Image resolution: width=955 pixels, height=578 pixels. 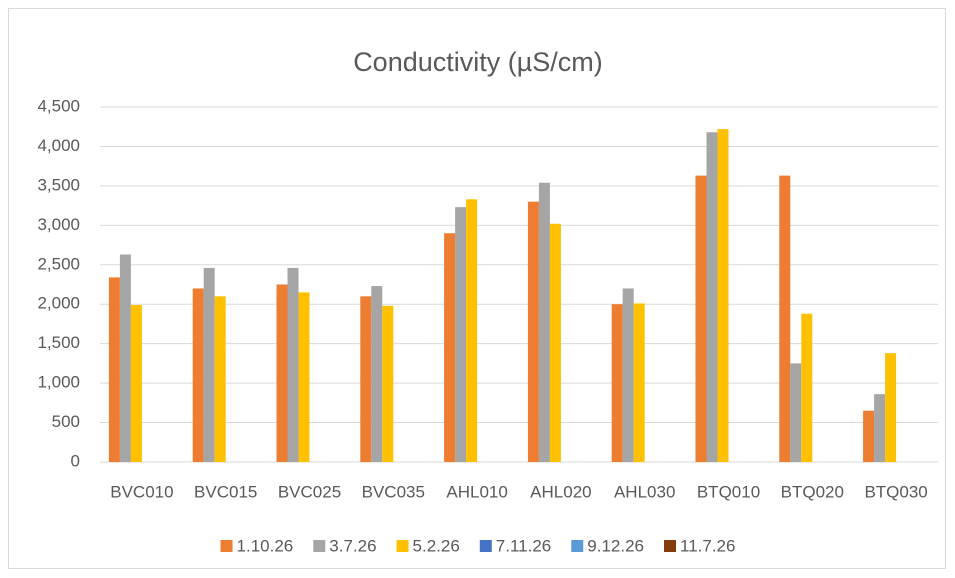 What do you see at coordinates (560, 491) in the screenshot?
I see `x-tick-label: AHL020` at bounding box center [560, 491].